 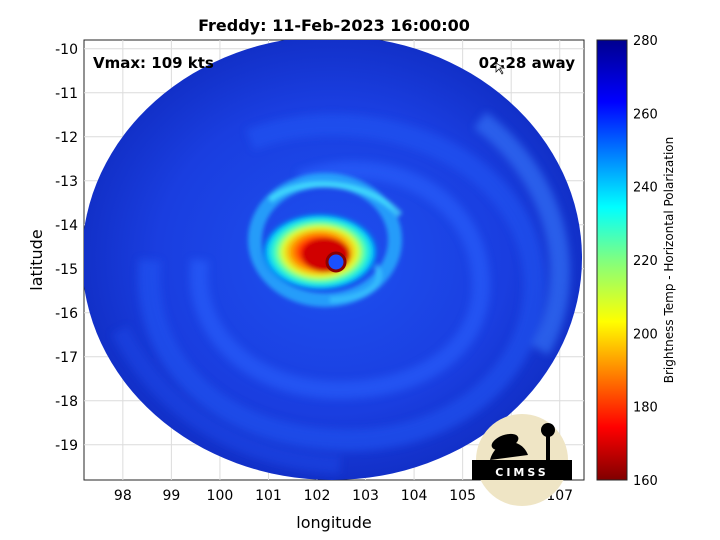 I want to click on logo-base, so click(x=522, y=470).